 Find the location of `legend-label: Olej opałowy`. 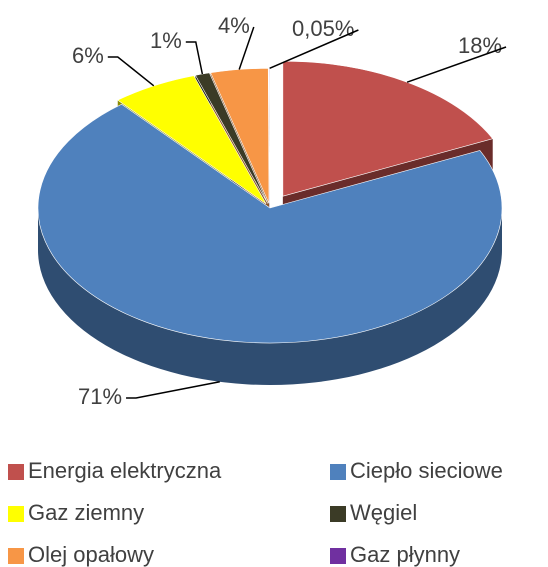

legend-label: Olej opałowy is located at coordinates (91, 554).